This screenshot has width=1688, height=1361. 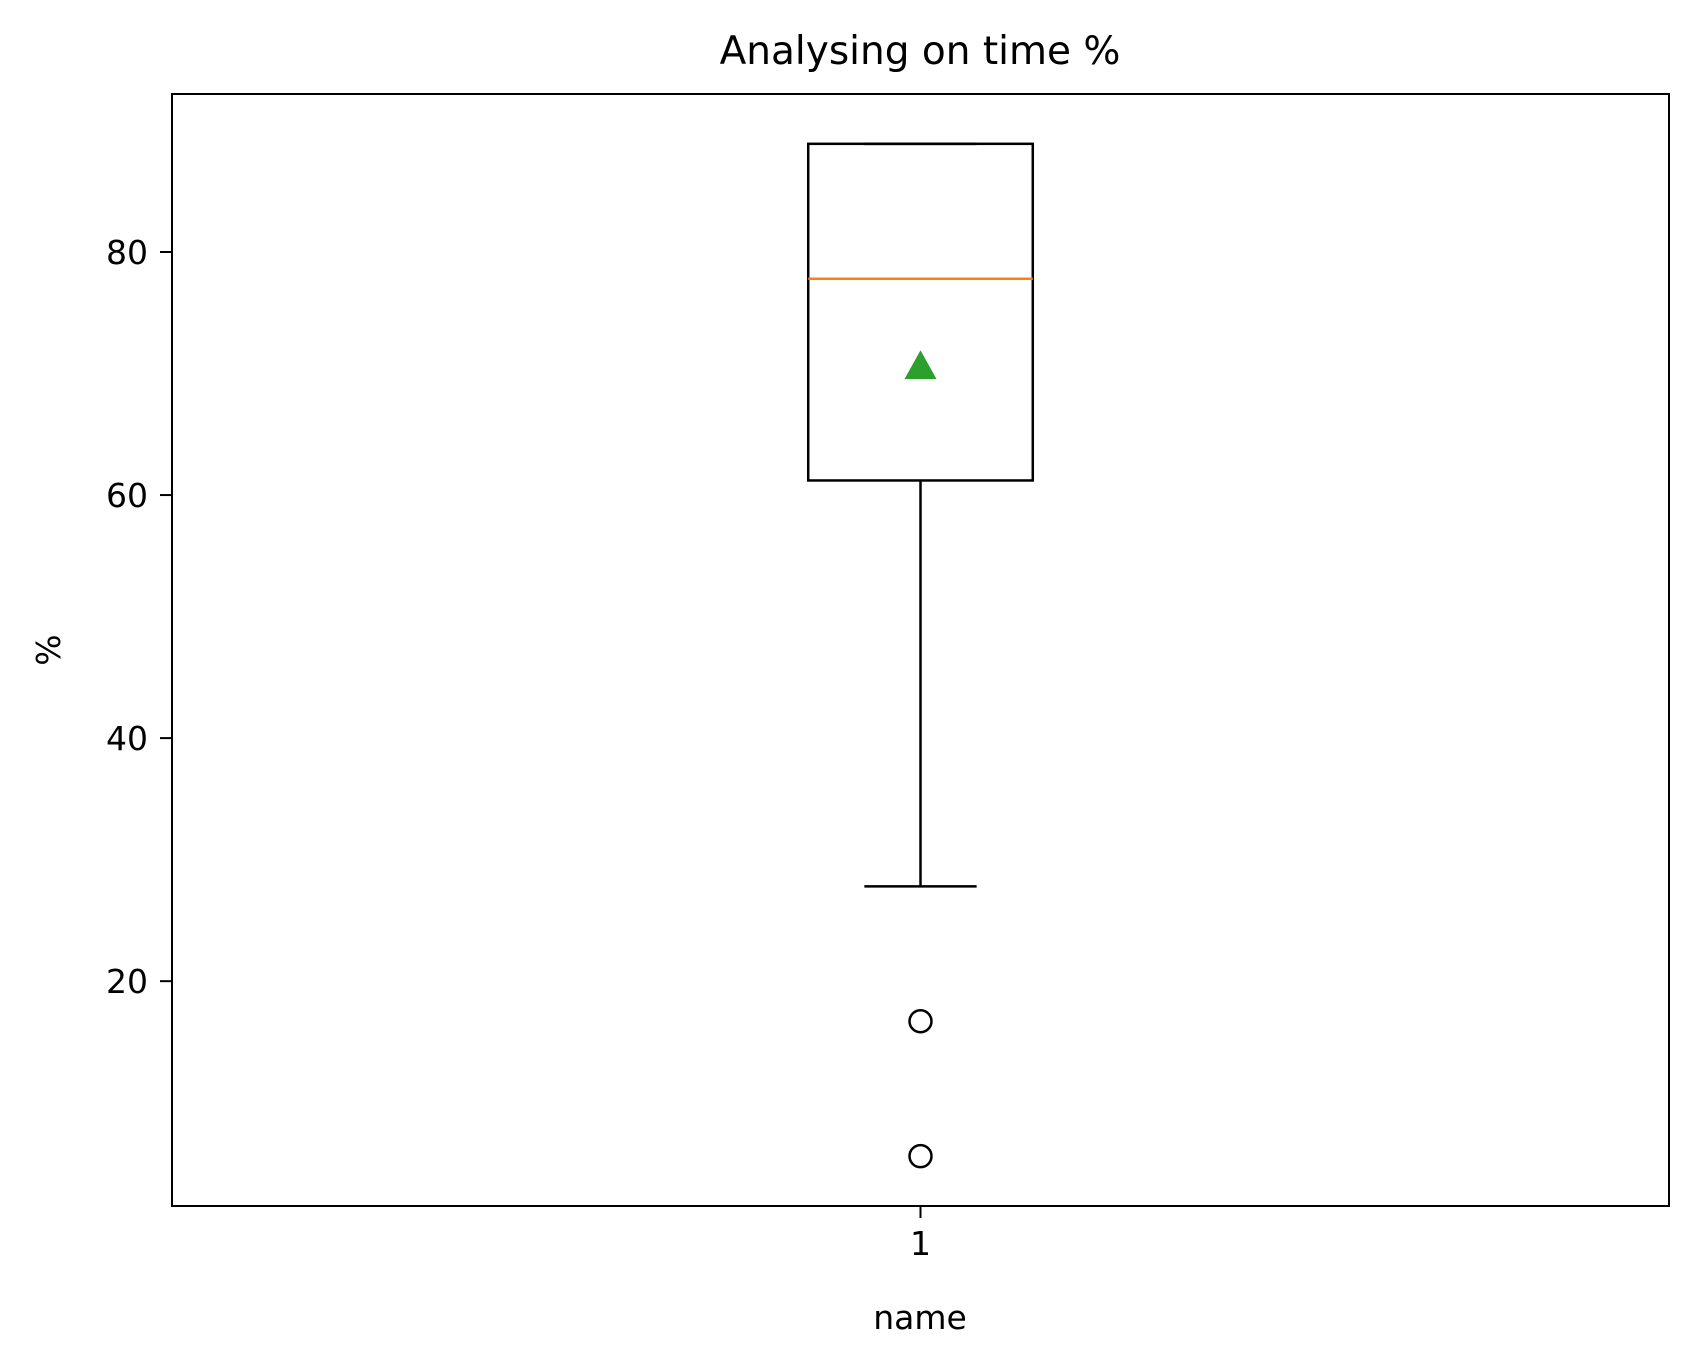 I want to click on y-tick-label: 20, so click(x=127, y=981).